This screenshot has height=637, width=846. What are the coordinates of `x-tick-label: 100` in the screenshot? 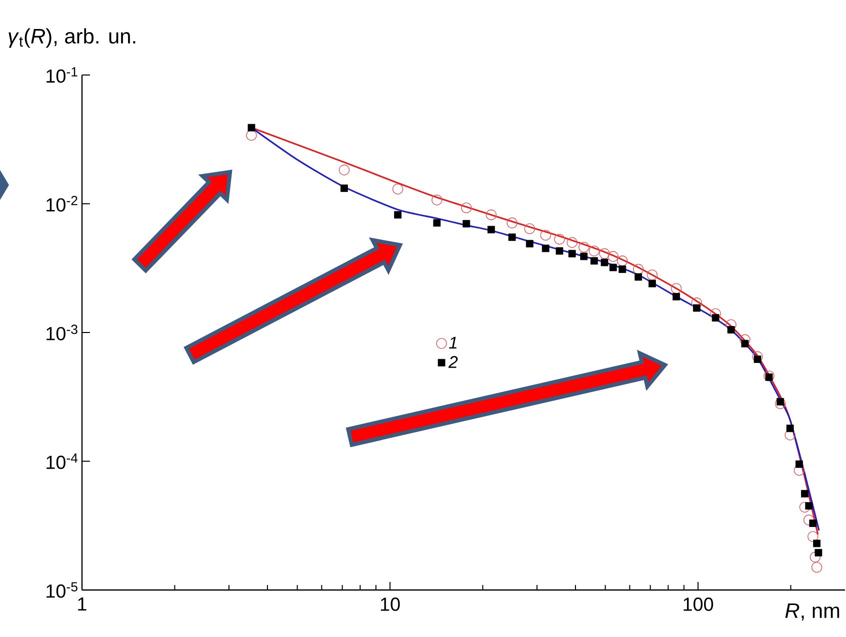 It's located at (699, 604).